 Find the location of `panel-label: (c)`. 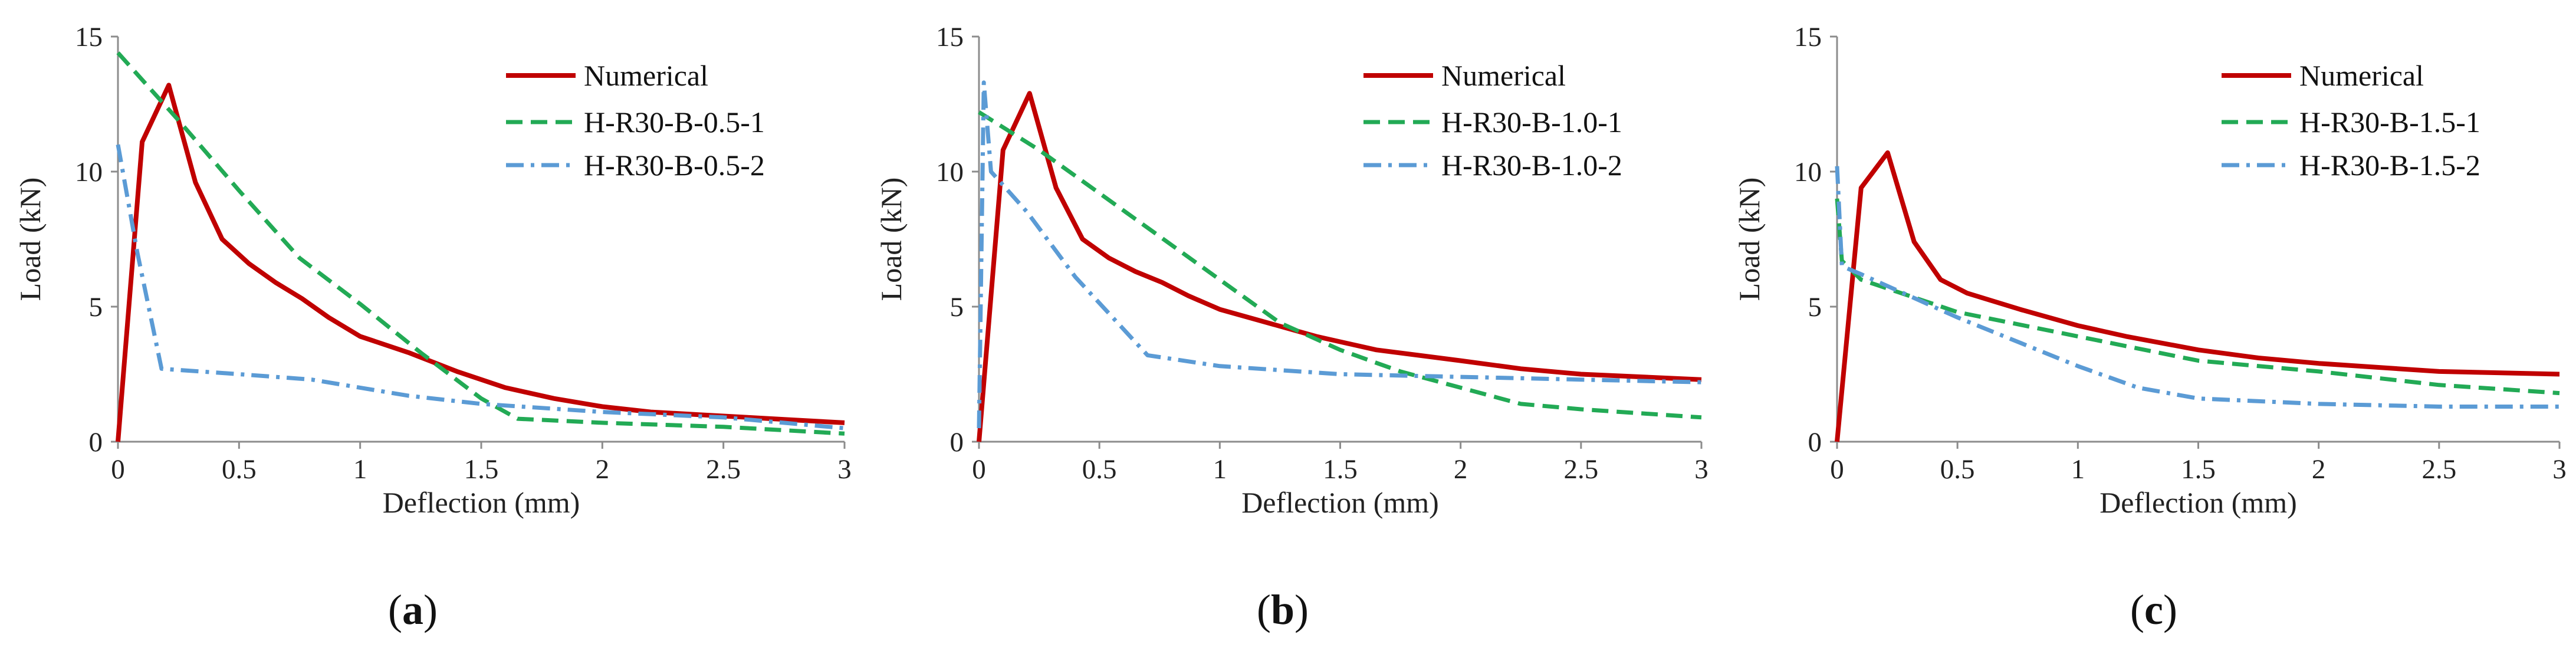

panel-label: (c) is located at coordinates (2153, 609).